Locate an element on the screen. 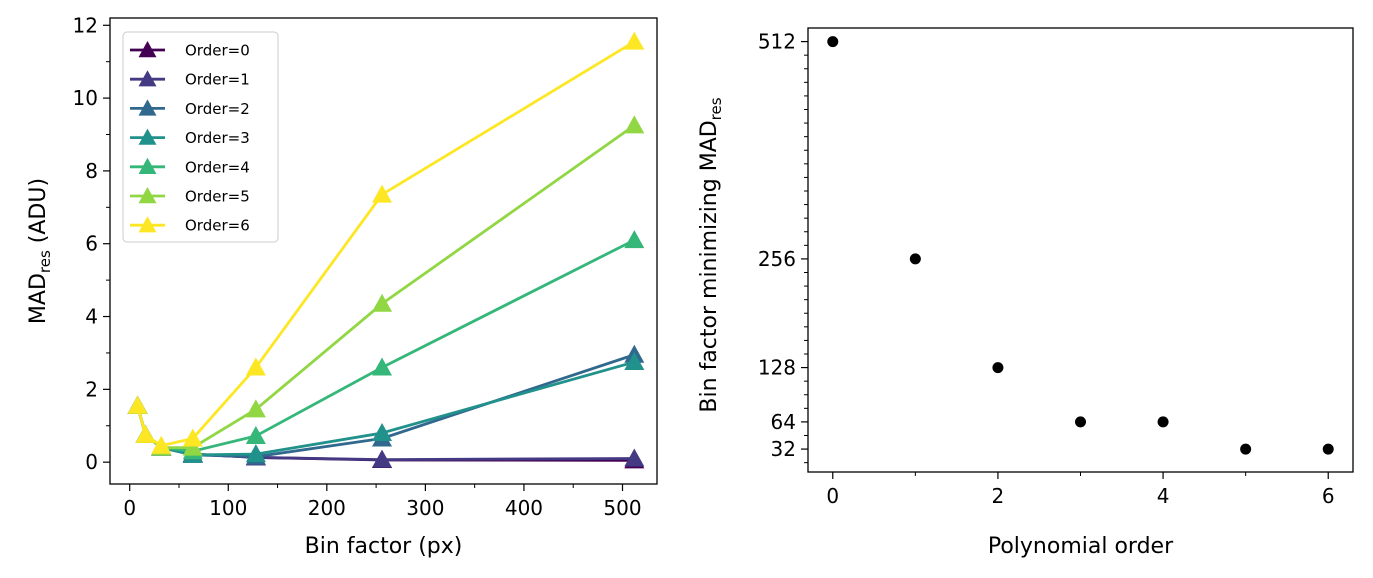 The image size is (1373, 578). legend-box is located at coordinates (200, 137).